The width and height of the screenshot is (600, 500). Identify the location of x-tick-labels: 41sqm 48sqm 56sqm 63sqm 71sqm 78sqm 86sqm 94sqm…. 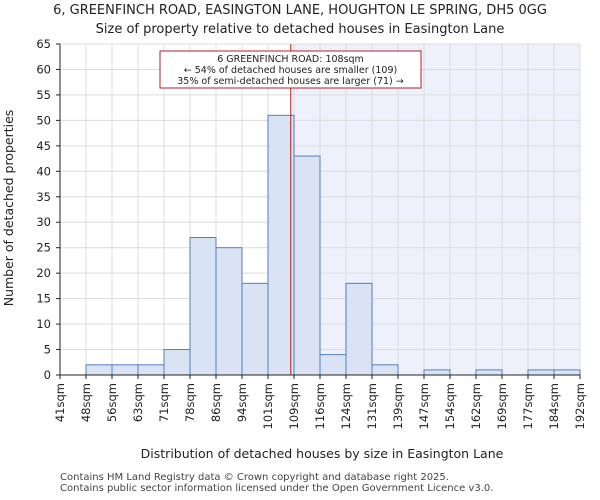
(320, 402).